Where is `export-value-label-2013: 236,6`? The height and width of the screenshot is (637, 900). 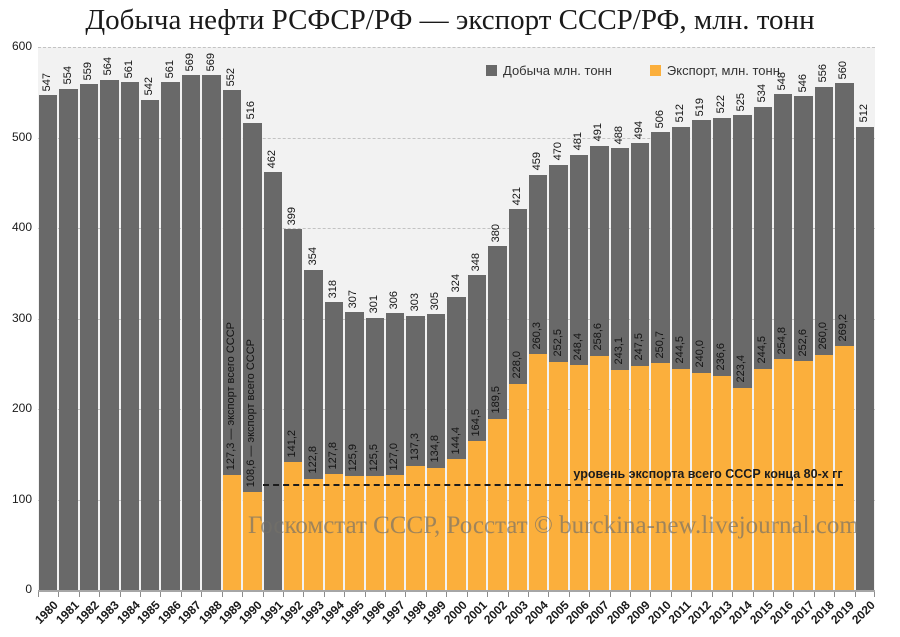
export-value-label-2013: 236,6 is located at coordinates (720, 357).